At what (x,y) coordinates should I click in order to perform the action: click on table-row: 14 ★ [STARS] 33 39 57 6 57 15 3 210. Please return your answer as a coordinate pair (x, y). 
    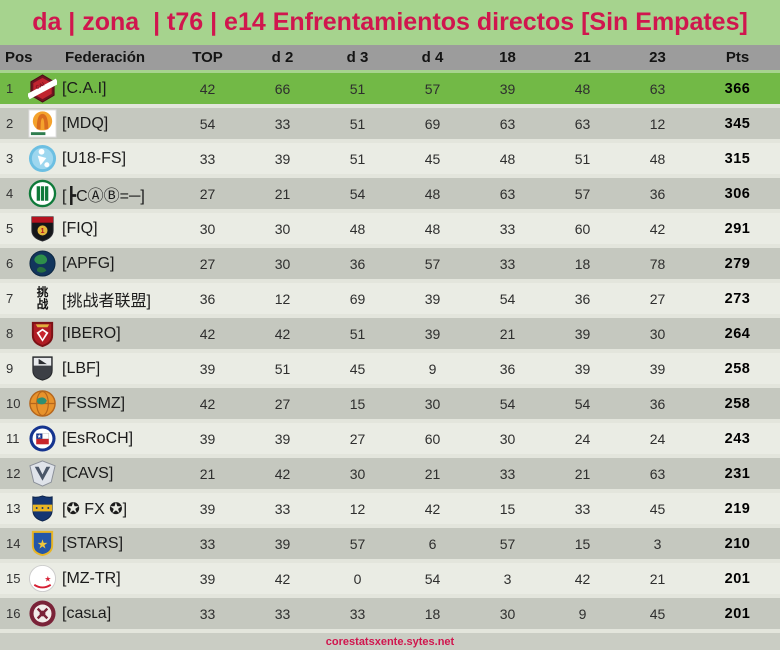
    Looking at the image, I should click on (390, 545).